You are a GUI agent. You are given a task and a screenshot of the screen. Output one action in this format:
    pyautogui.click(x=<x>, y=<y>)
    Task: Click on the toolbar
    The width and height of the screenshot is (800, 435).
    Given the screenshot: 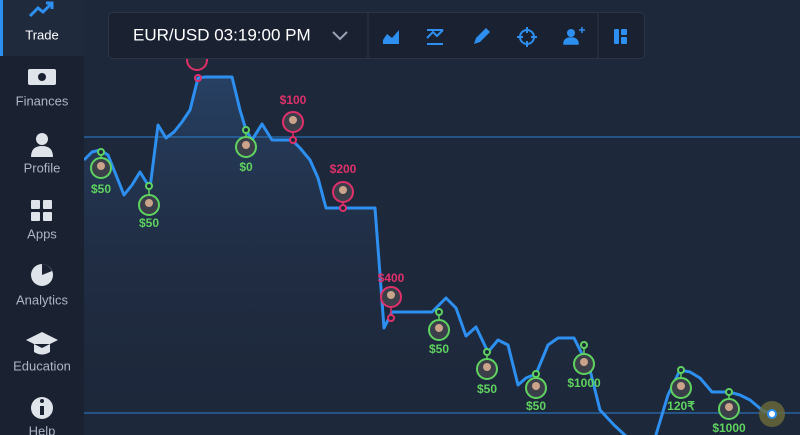 What is the action you would take?
    pyautogui.click(x=376, y=35)
    